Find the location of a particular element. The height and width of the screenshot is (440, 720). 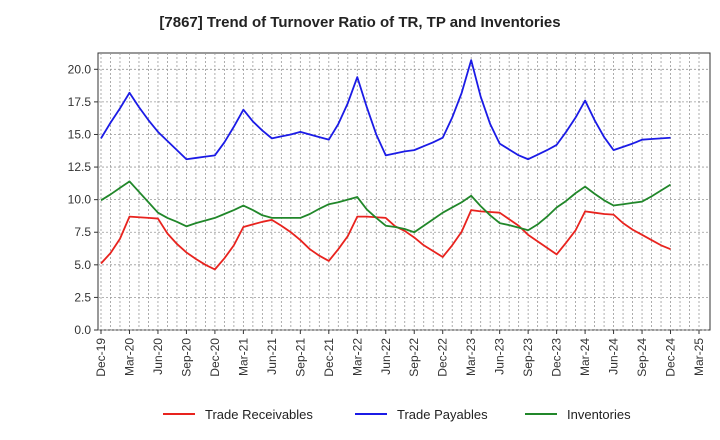

y-tick-label: 17.5 is located at coordinates (80, 102).